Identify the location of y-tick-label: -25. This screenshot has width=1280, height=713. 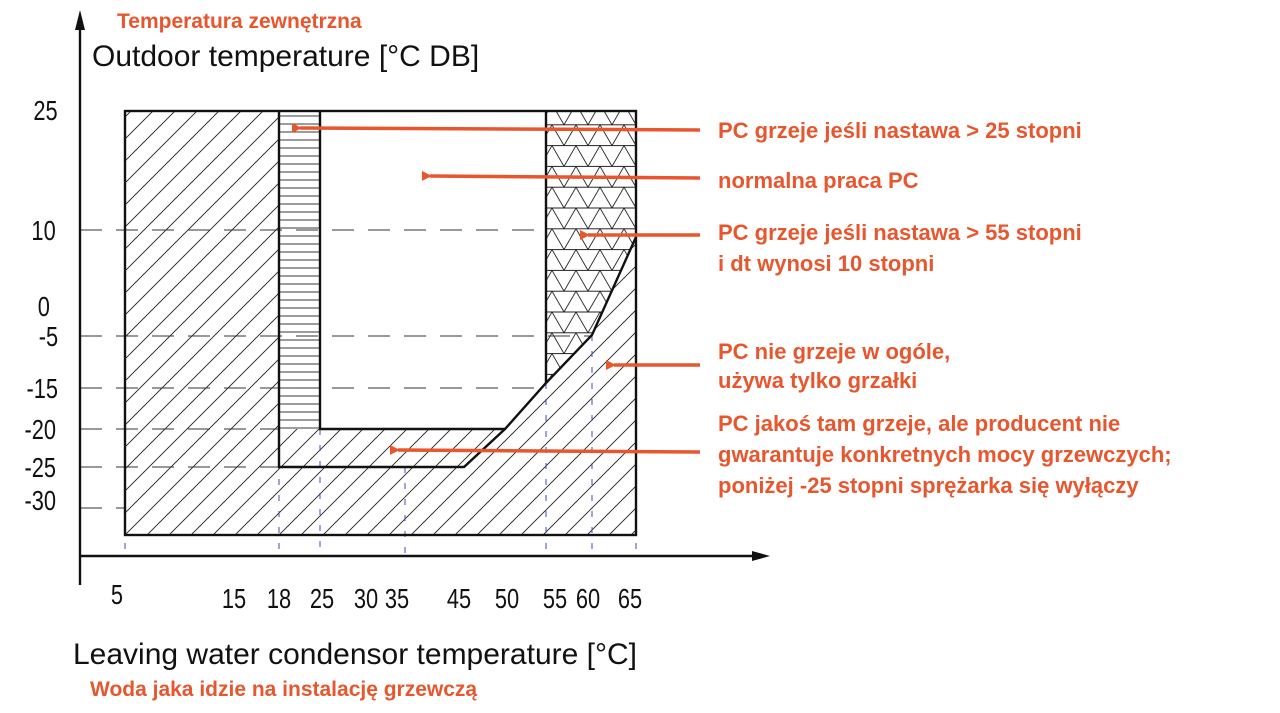
(40, 467).